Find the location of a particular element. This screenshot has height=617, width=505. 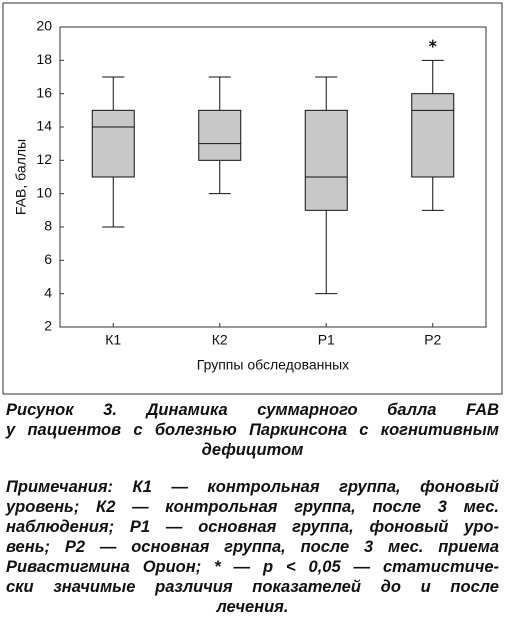

x-axis-label: Группы обследованных is located at coordinates (273, 365).